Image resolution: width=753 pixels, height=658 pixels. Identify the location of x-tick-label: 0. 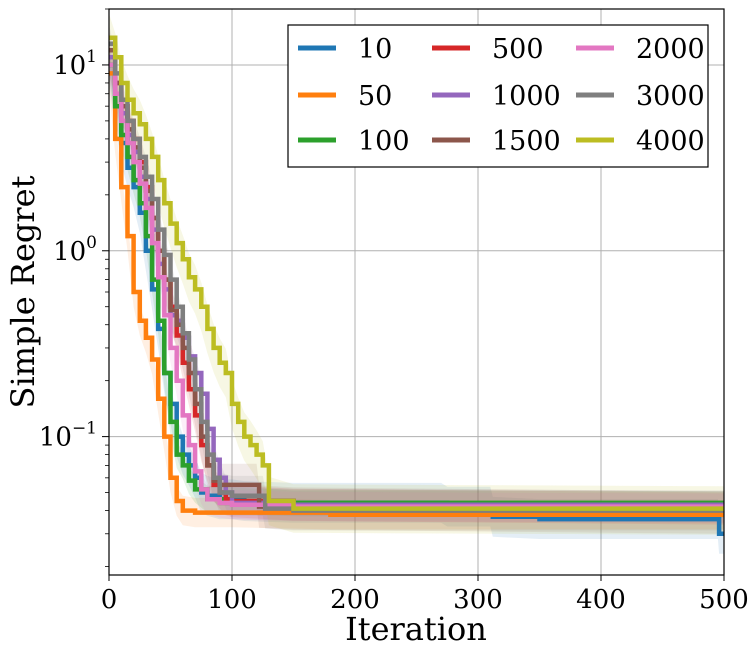
(109, 600).